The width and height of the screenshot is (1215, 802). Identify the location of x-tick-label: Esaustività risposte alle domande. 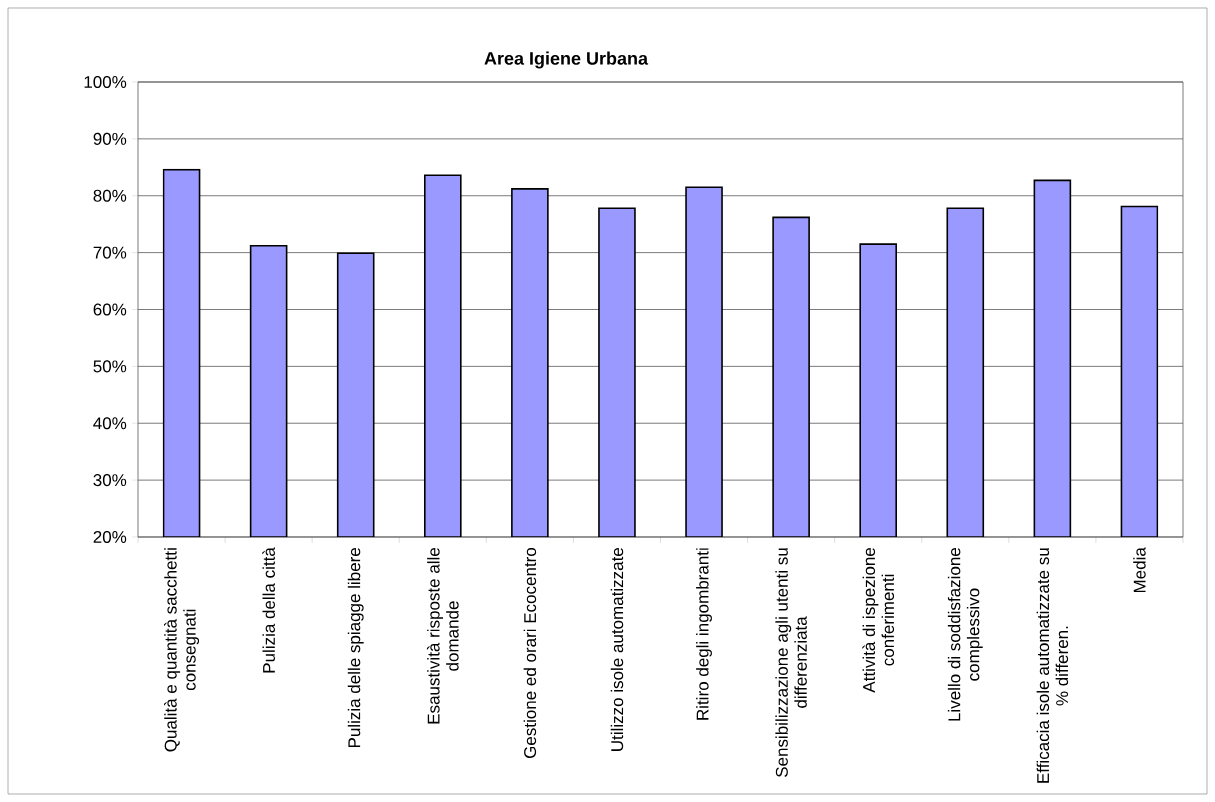
(442, 635).